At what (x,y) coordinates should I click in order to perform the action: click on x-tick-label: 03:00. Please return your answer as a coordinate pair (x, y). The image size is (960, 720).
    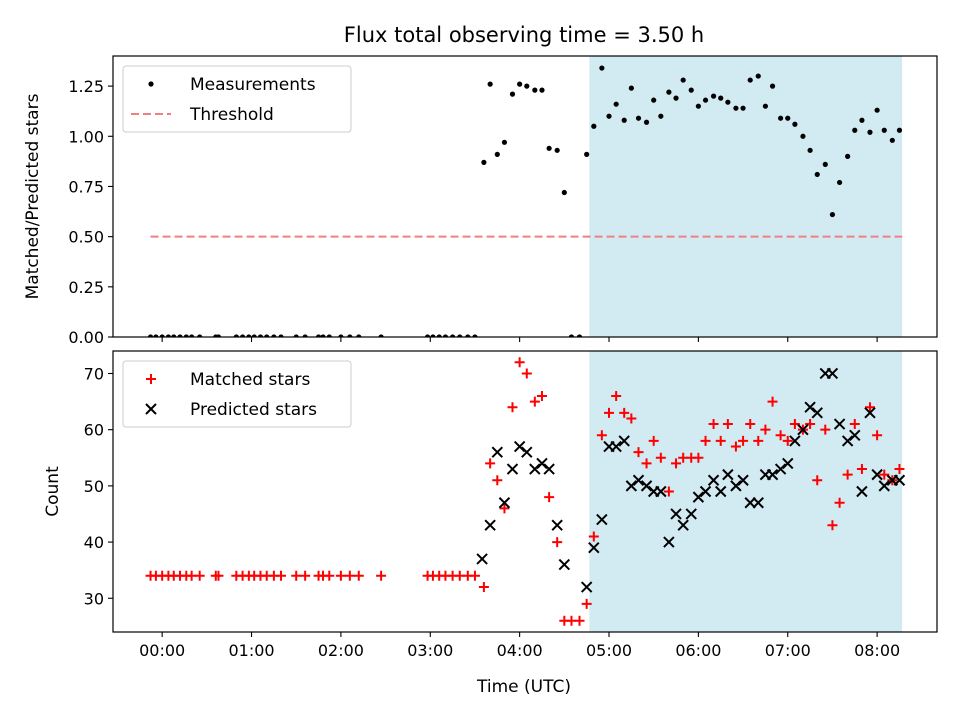
    Looking at the image, I should click on (430, 650).